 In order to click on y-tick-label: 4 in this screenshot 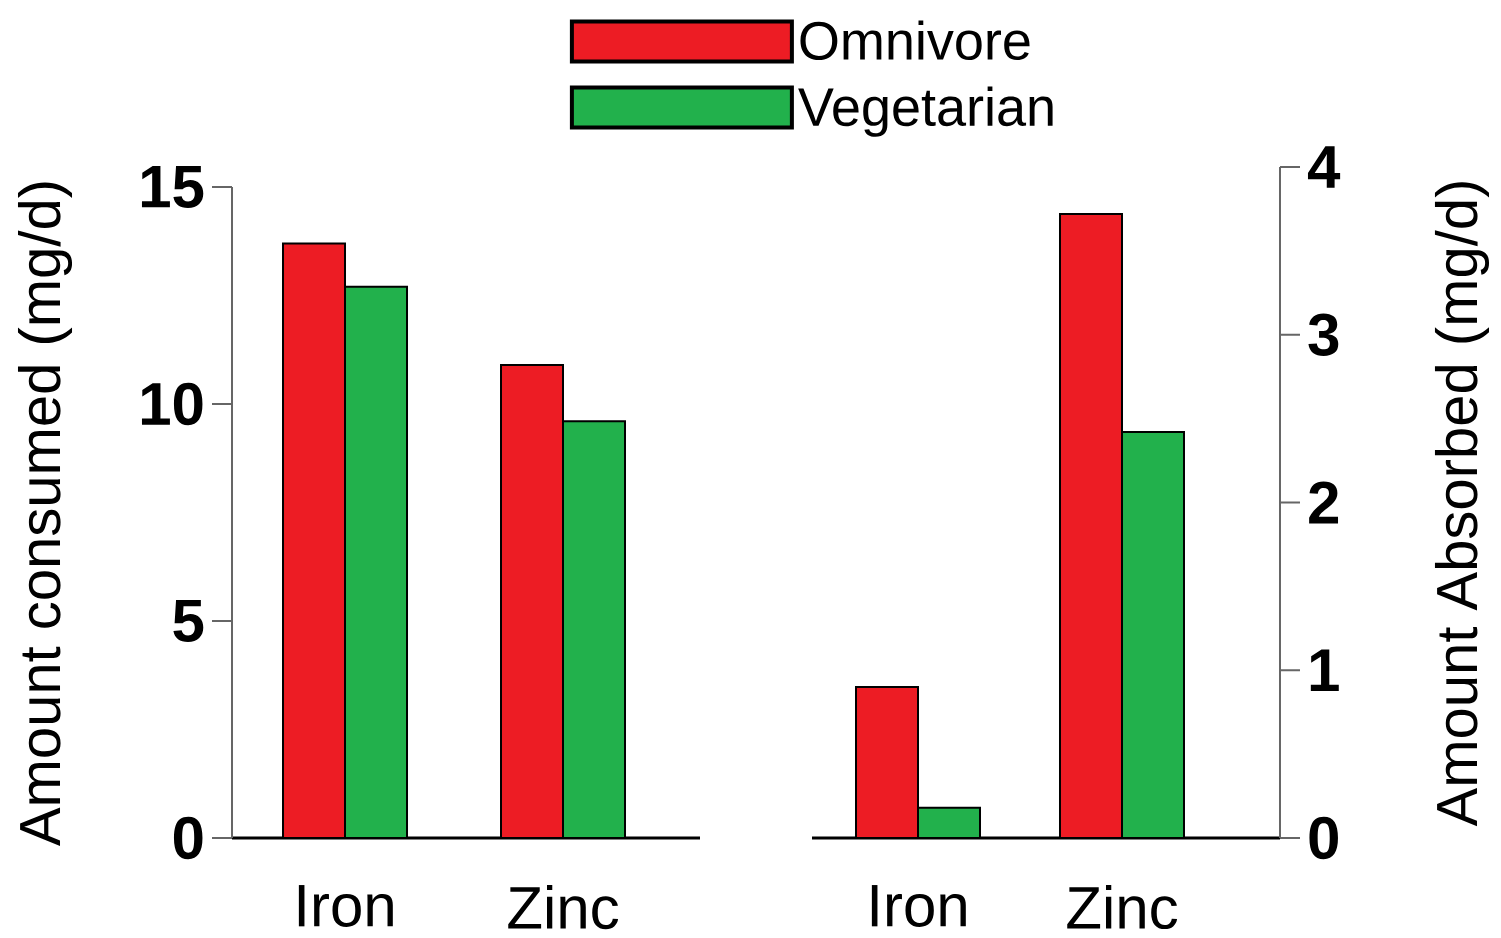, I will do `click(1324, 167)`.